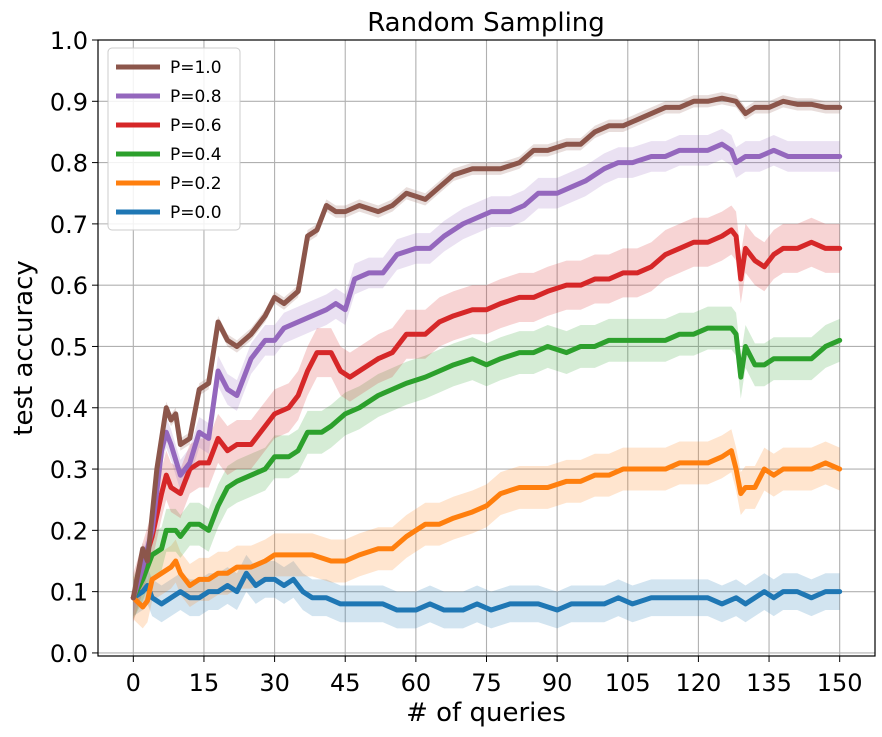 The height and width of the screenshot is (737, 882). I want to click on y-ticks: 0.0 0.1 0.2 0.3 0.4 0.5 0.6 0.7 0.8 0.9 1.0, so click(74, 347).